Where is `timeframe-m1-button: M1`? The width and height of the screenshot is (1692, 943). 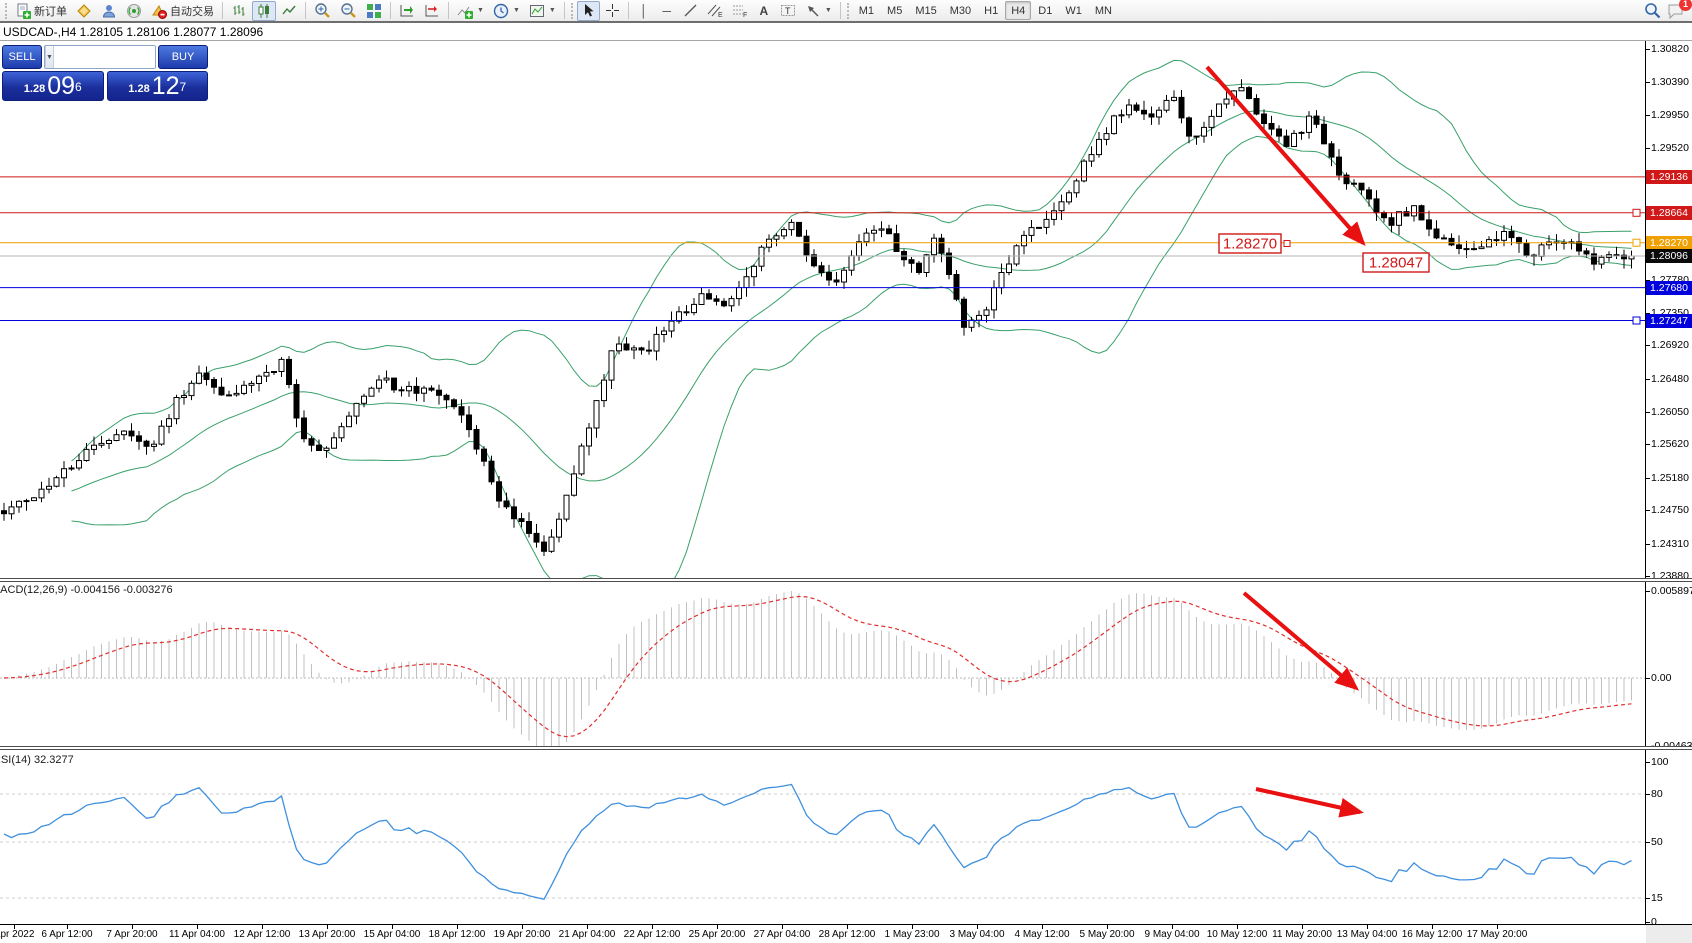 timeframe-m1-button: M1 is located at coordinates (866, 10).